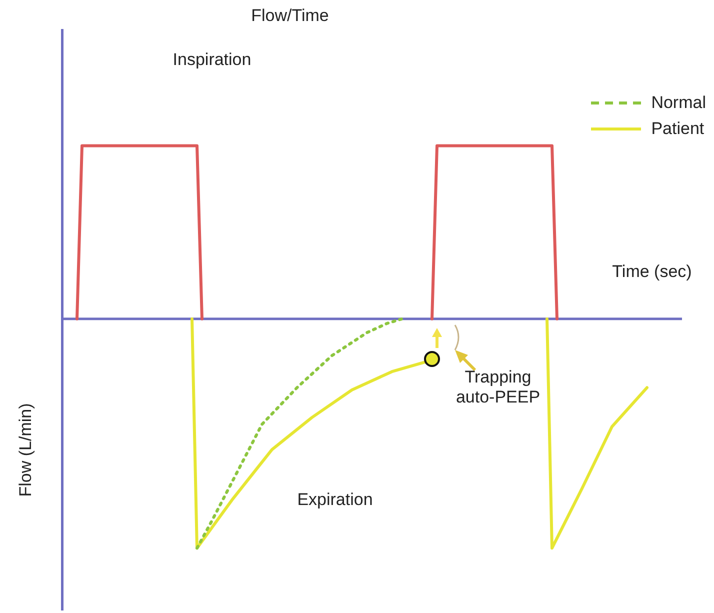 Image resolution: width=714 pixels, height=613 pixels. I want to click on y-axis-title: Flow (L/min), so click(26, 450).